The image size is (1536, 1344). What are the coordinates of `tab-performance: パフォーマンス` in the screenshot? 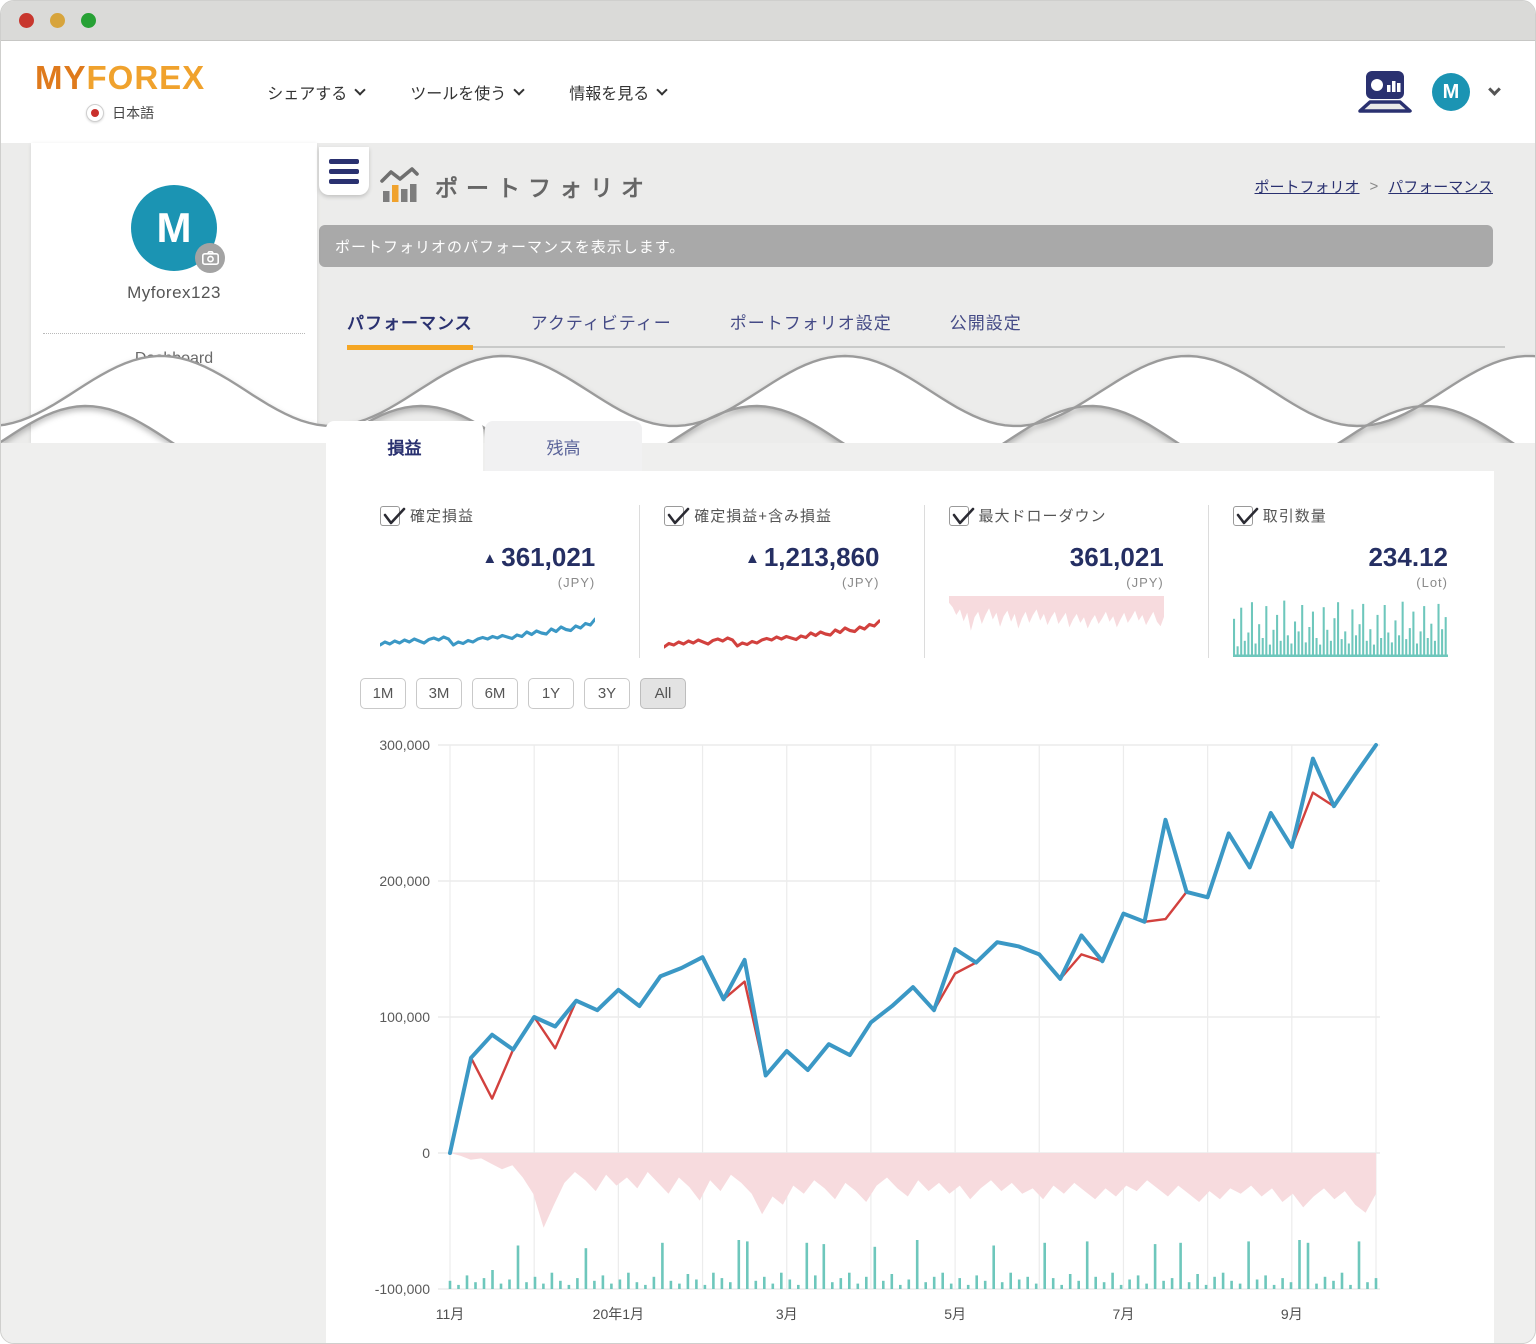 It's located at (410, 329).